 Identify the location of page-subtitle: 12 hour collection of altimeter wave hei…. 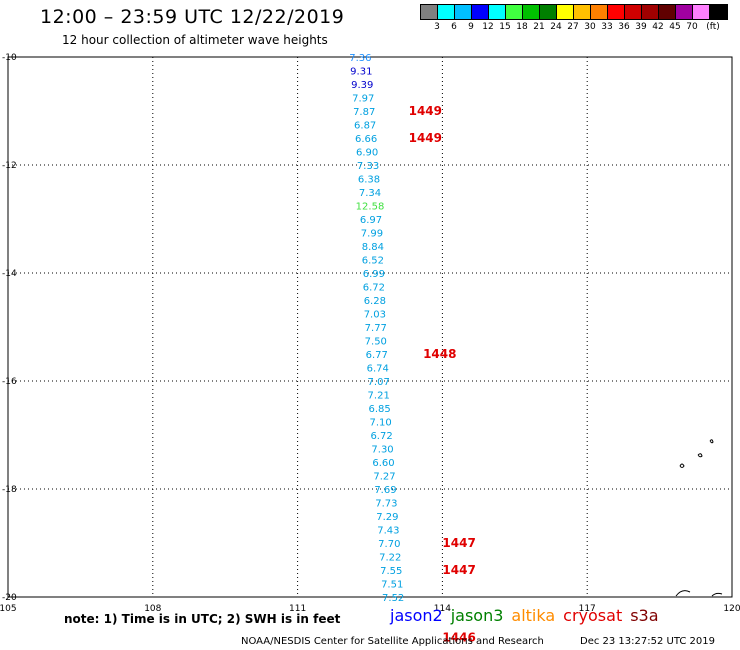
(195, 40).